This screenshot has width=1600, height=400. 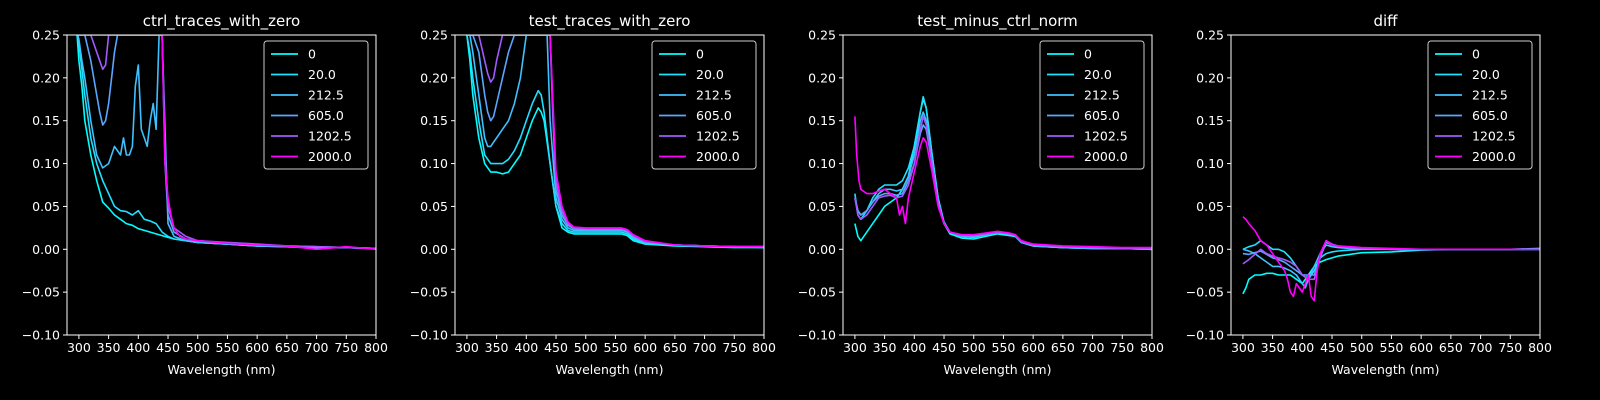 I want to click on chart-title: test_traces_with_zero, so click(x=610, y=21).